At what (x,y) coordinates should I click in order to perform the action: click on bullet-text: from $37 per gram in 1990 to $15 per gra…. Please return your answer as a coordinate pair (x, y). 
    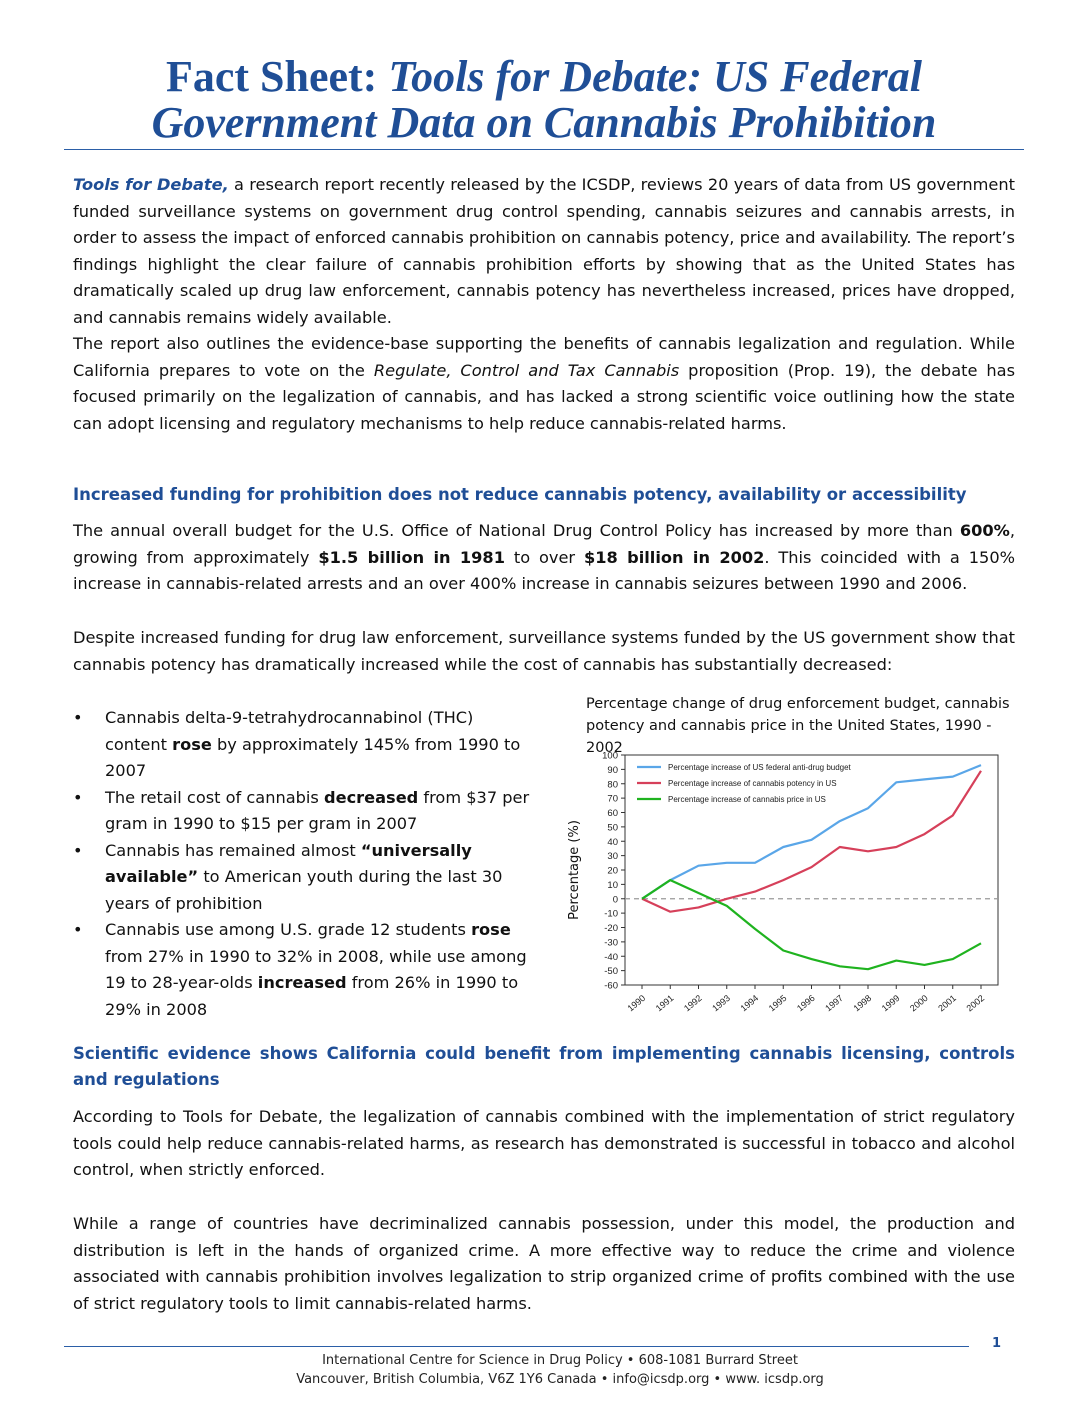
    Looking at the image, I should click on (317, 810).